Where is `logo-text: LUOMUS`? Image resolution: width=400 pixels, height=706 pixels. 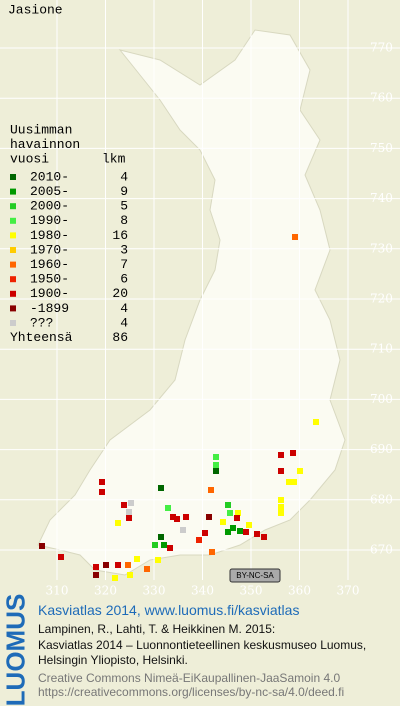 logo-text: LUOMUS is located at coordinates (15, 649).